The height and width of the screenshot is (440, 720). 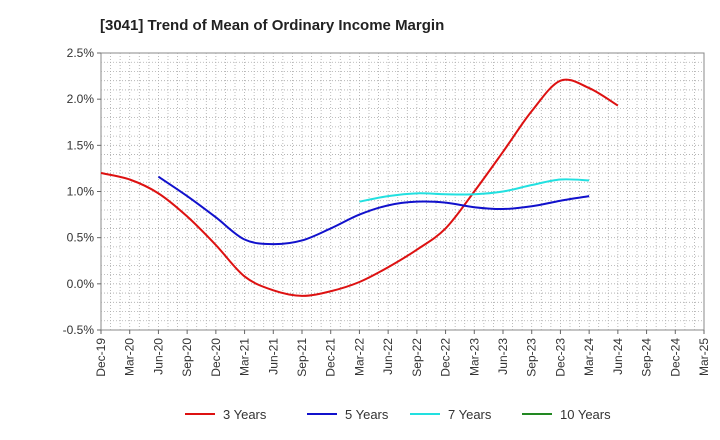 I want to click on x-tick-label: Dec-23, so click(x=560, y=357).